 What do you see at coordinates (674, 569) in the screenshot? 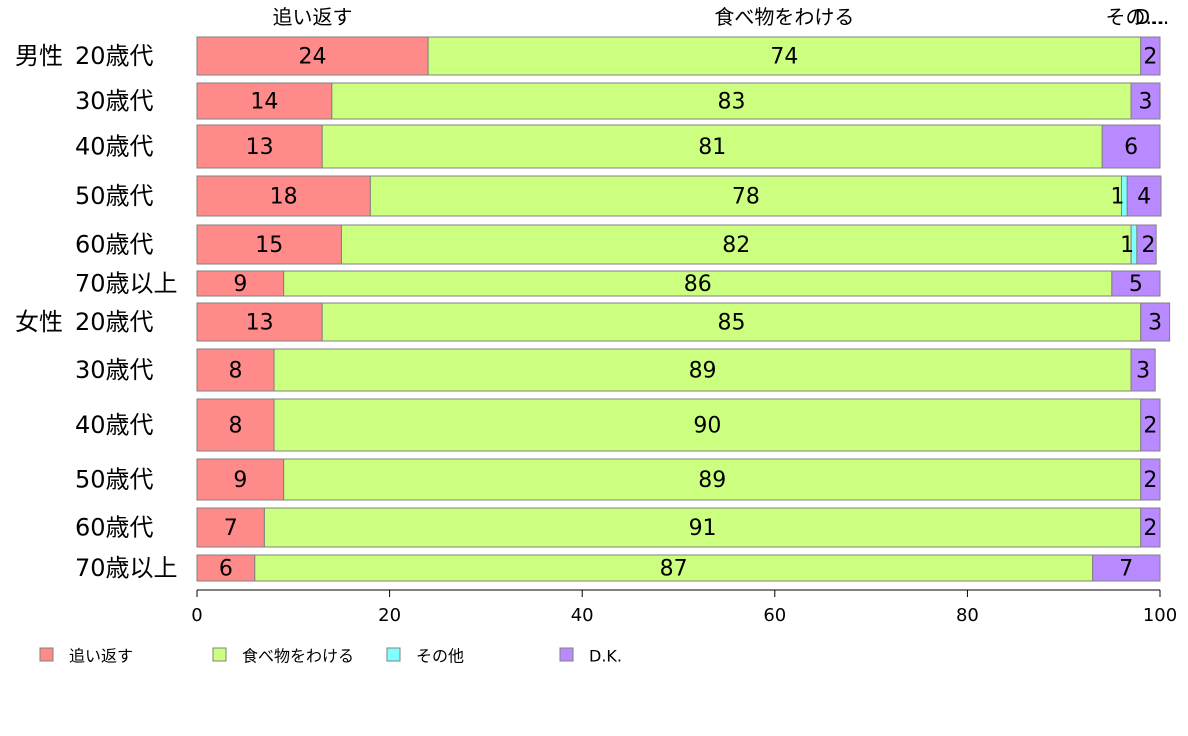
I see `data-label: 87` at bounding box center [674, 569].